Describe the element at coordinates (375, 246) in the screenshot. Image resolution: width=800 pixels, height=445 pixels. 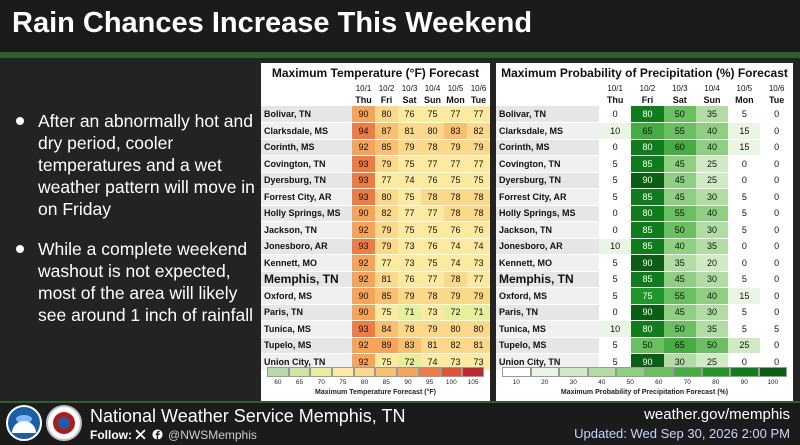
I see `table-row: Jonesboro, AR 93 79 73 76 74 74` at that location.